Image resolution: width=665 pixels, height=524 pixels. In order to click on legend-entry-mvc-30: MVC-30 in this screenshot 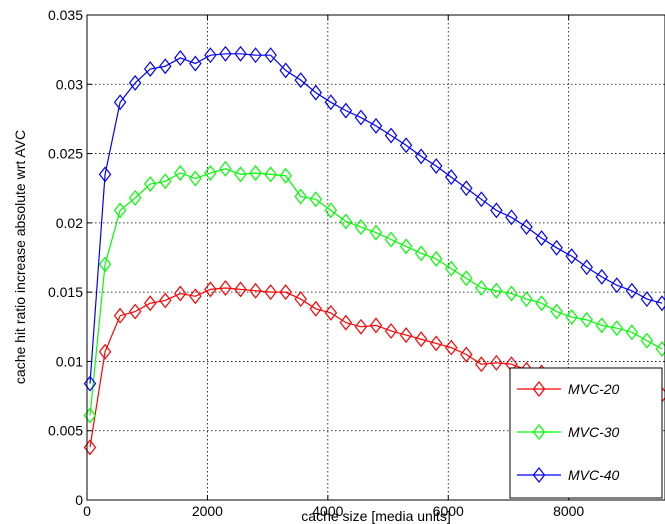, I will do `click(568, 432)`.